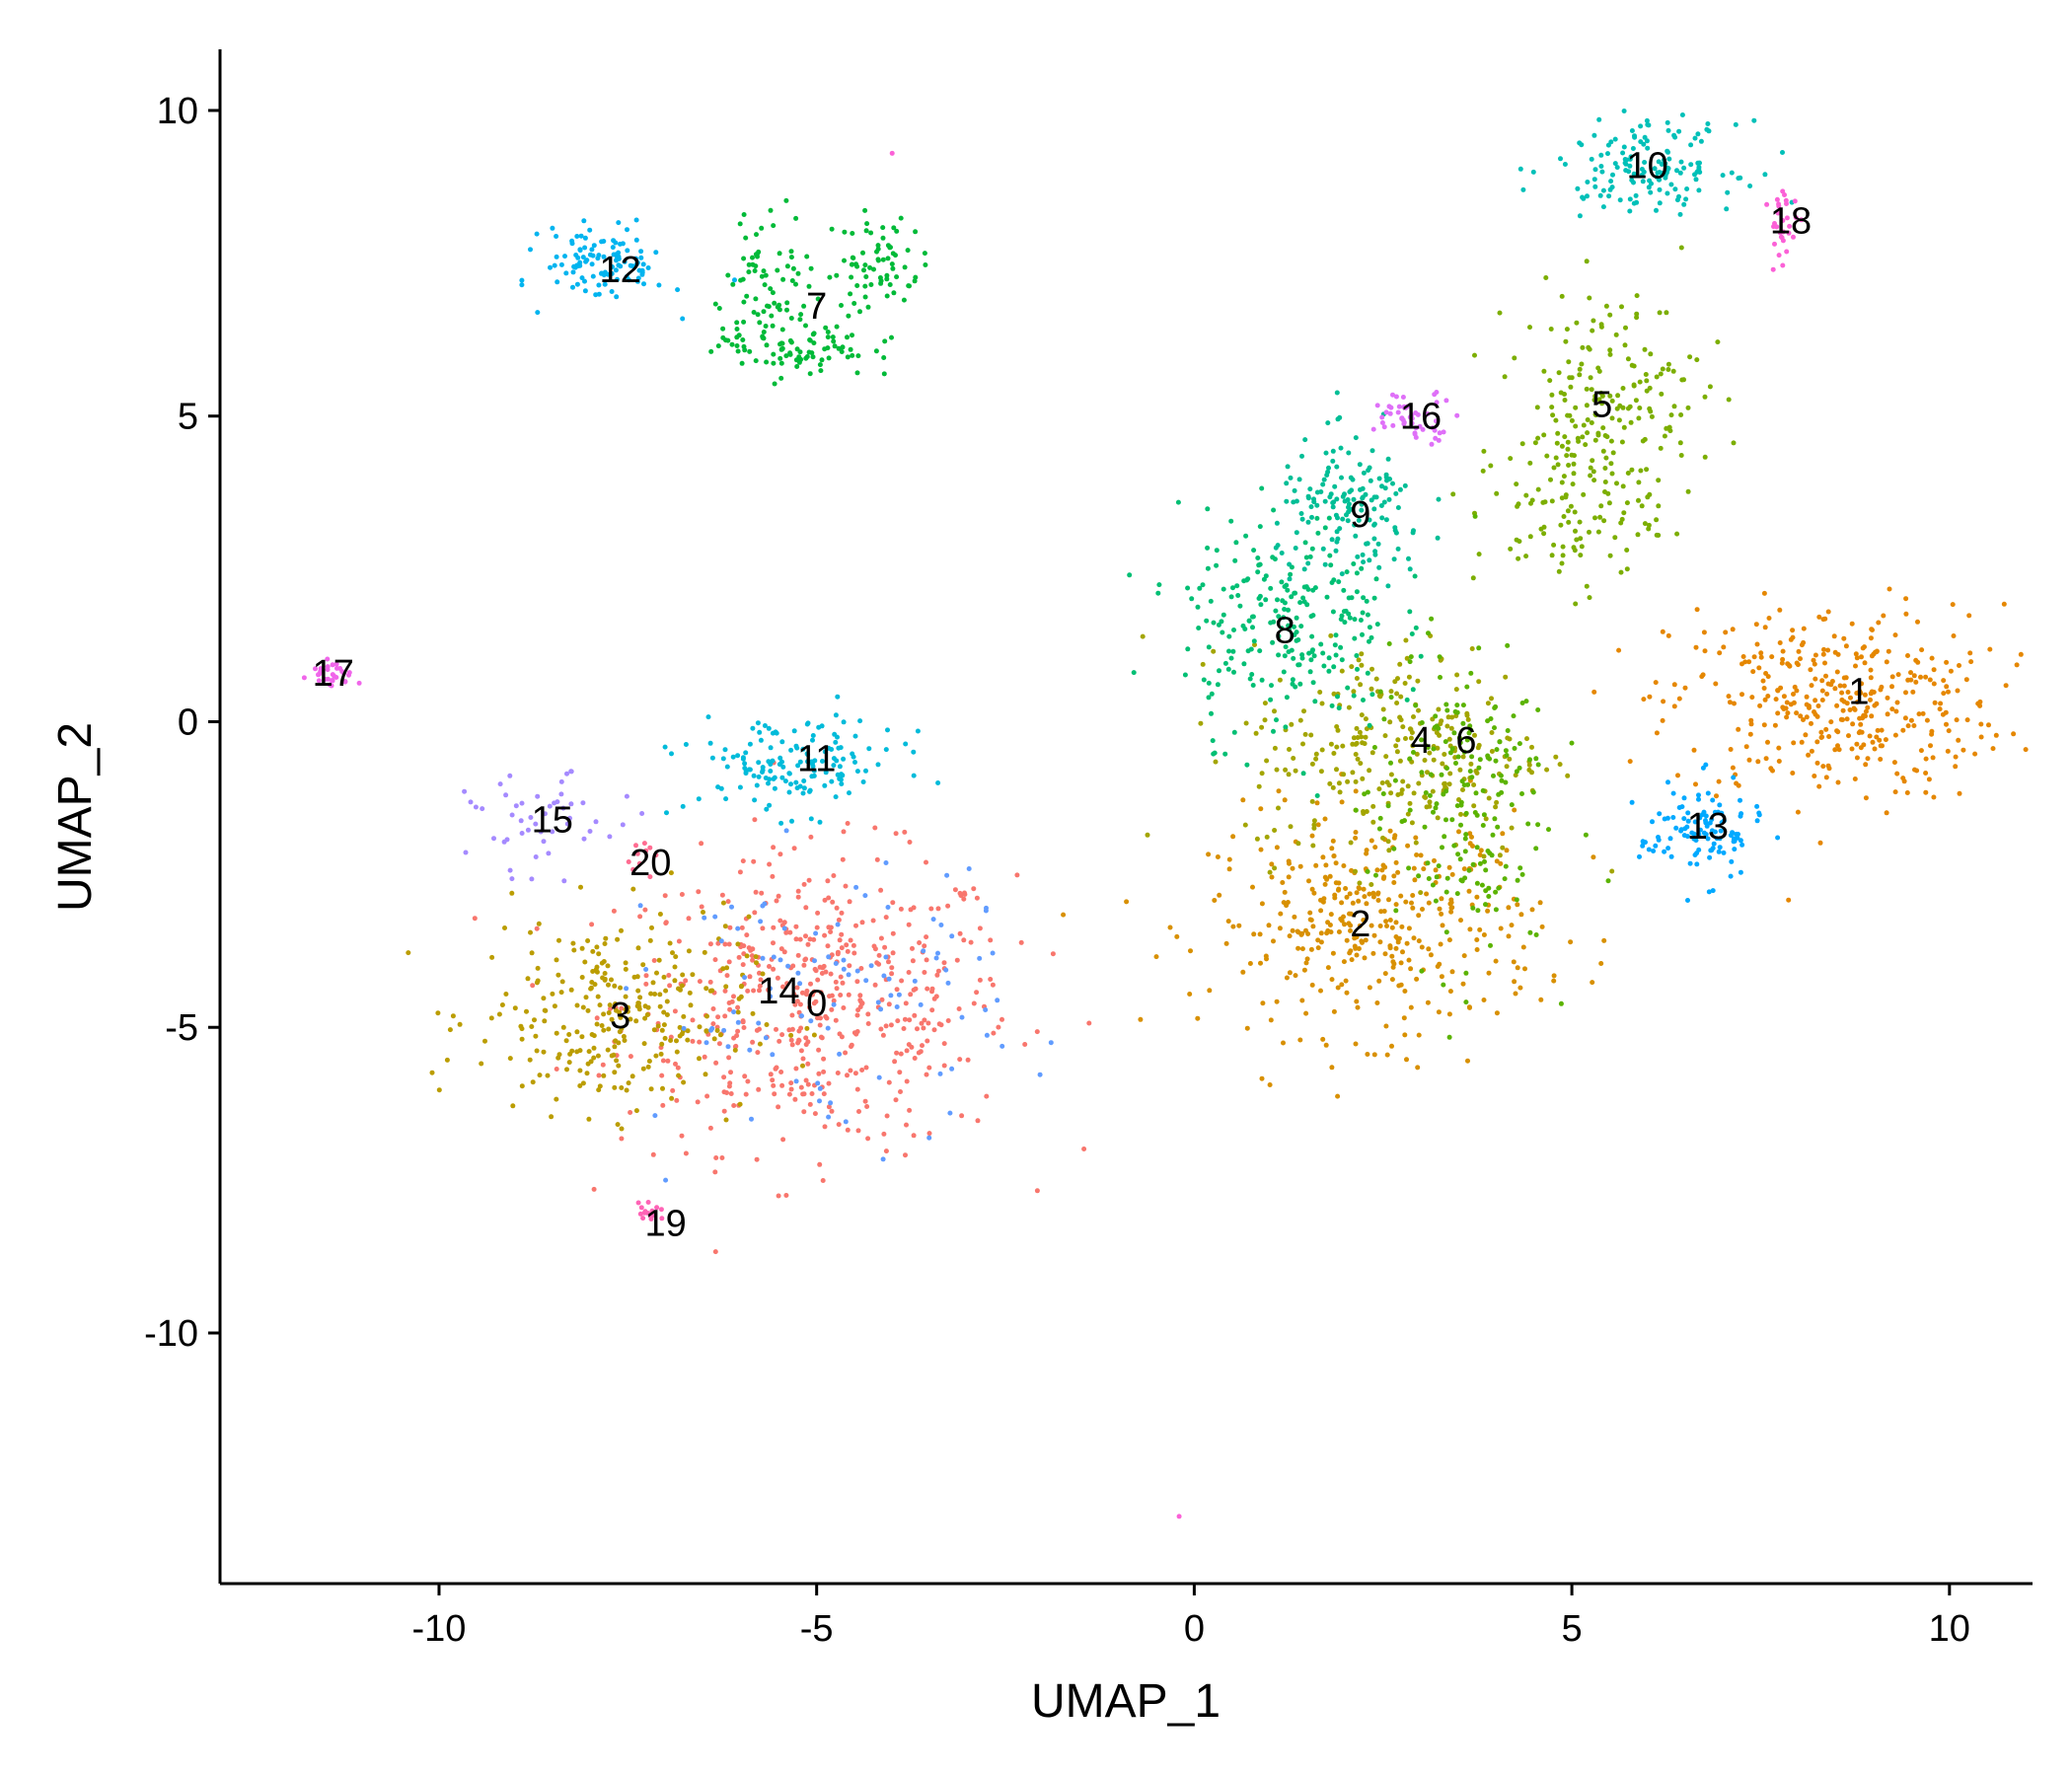 The width and height of the screenshot is (2072, 1776). I want to click on cluster-15-point, so click(483, 809).